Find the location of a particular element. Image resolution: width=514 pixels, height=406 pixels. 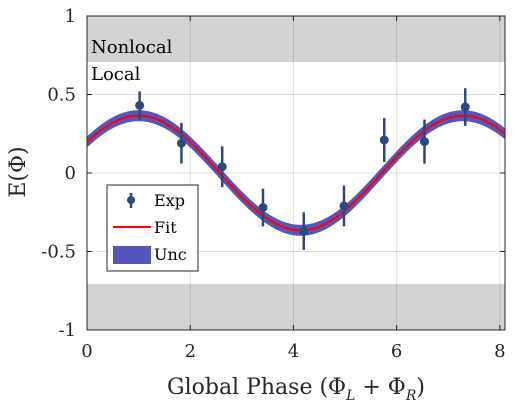

legend-label-exp: Exp is located at coordinates (169, 200).